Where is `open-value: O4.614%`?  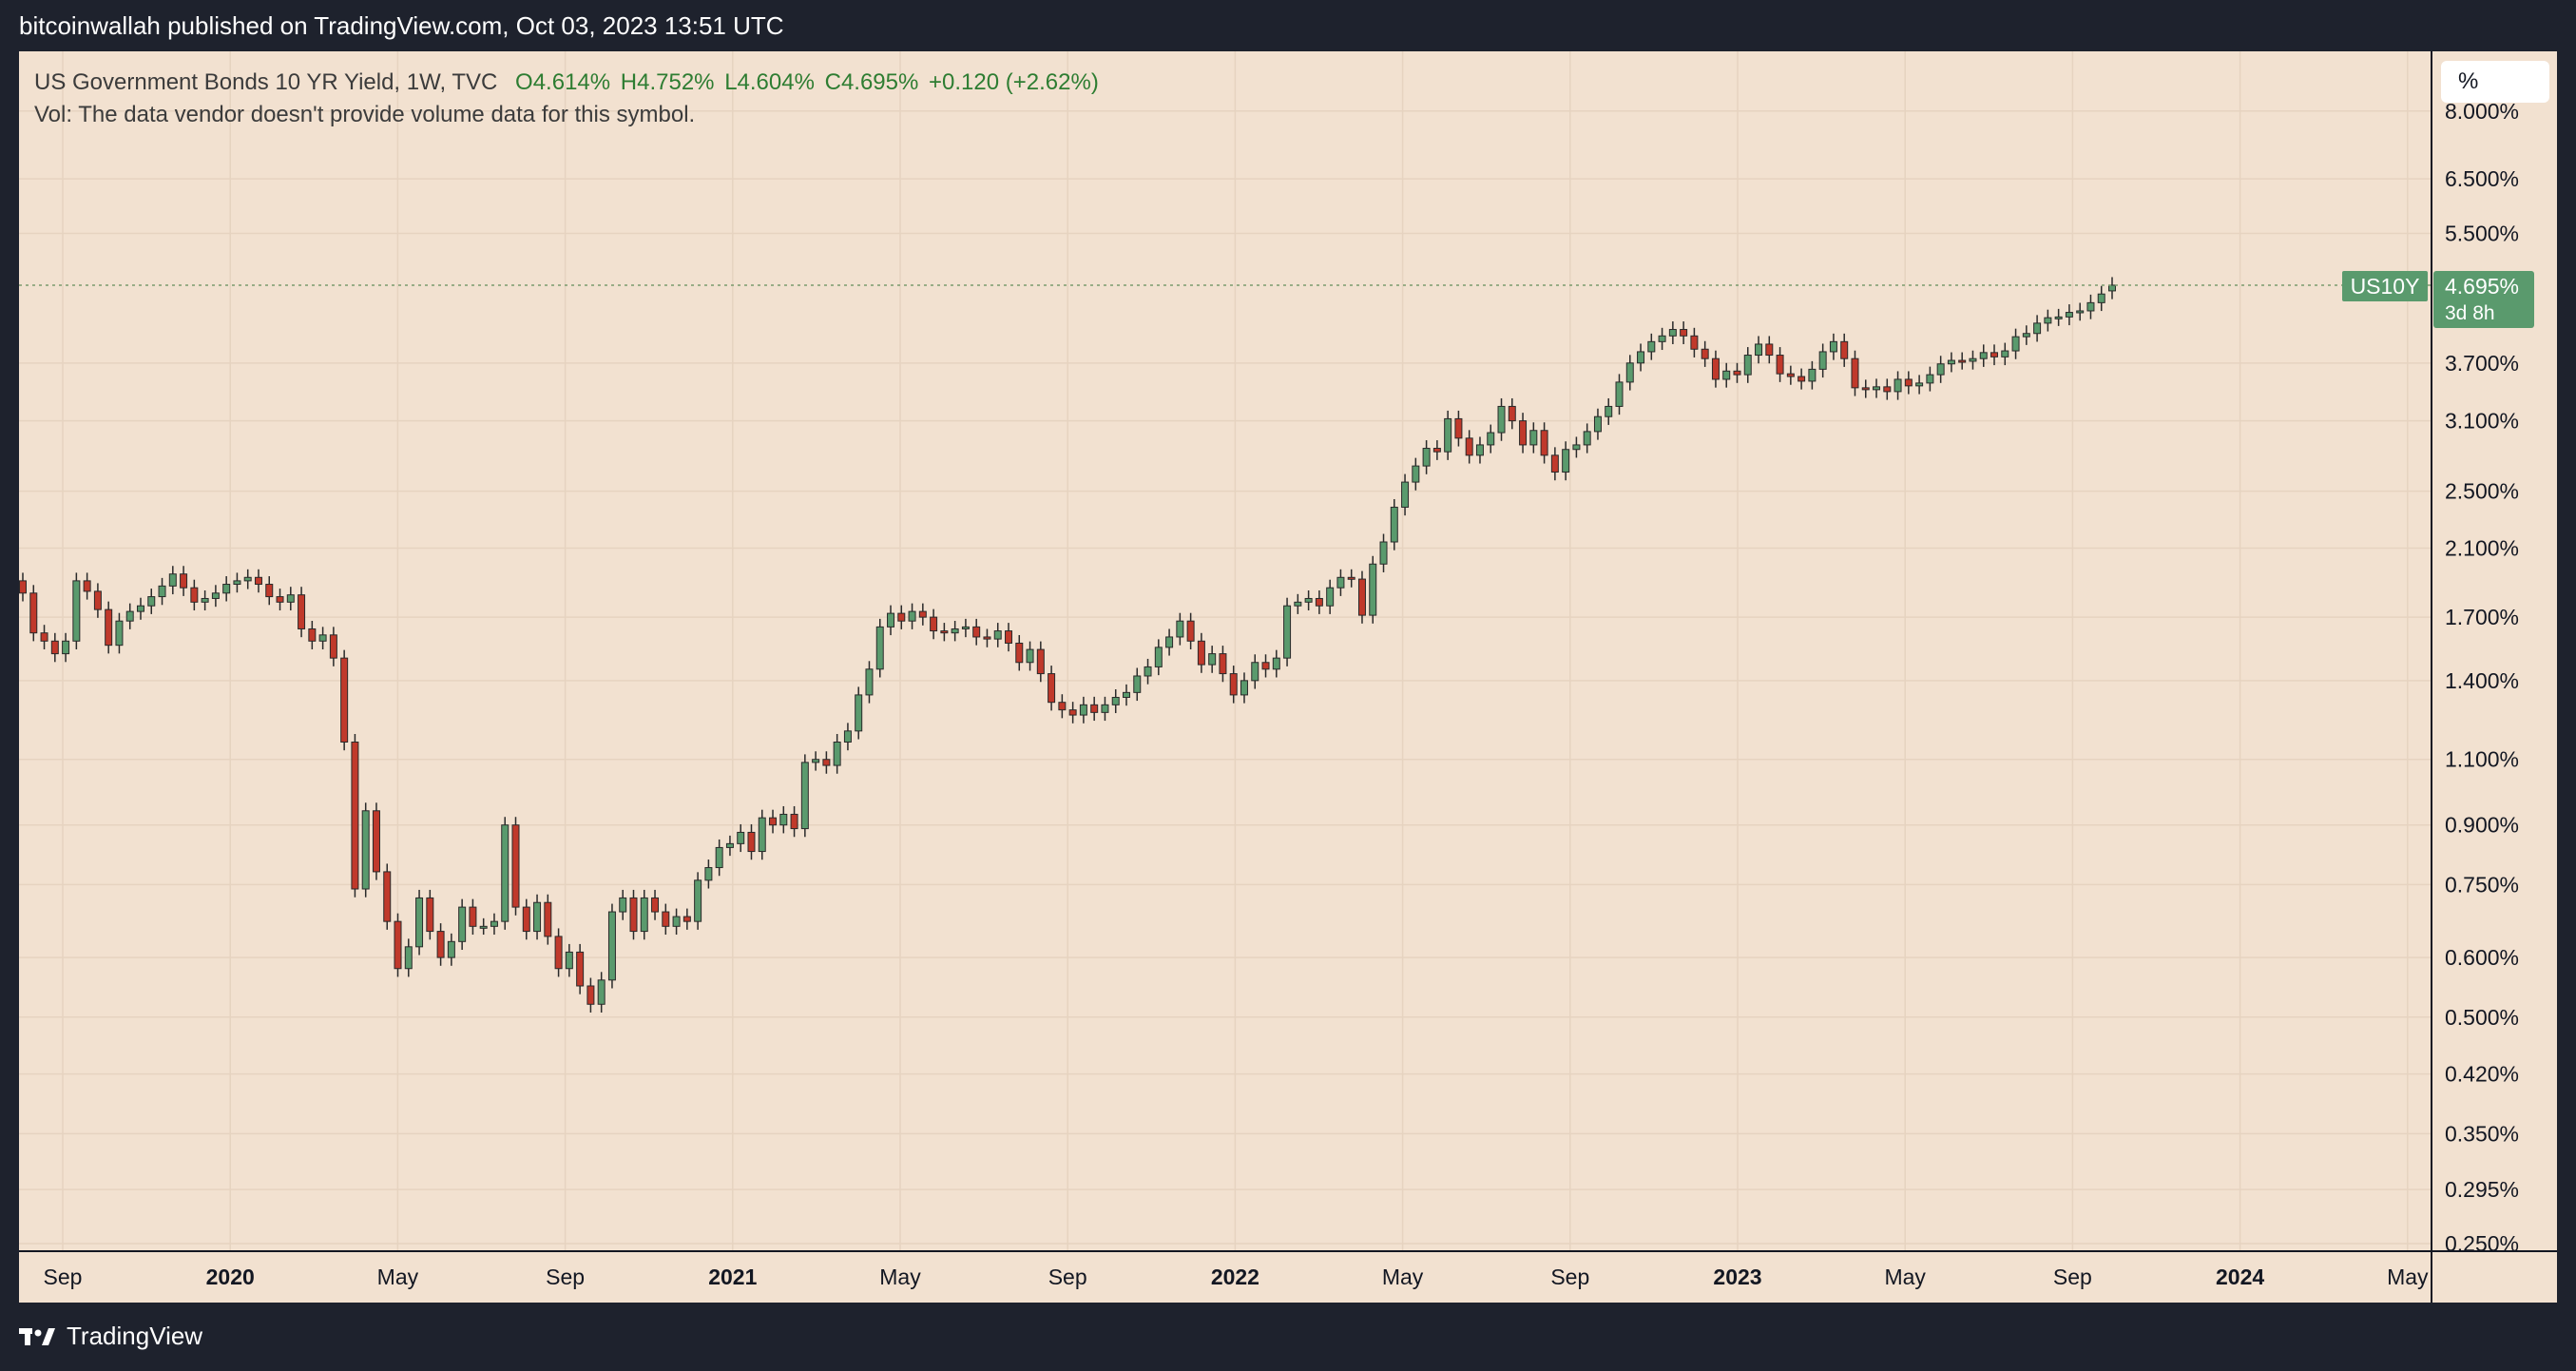 open-value: O4.614% is located at coordinates (563, 82).